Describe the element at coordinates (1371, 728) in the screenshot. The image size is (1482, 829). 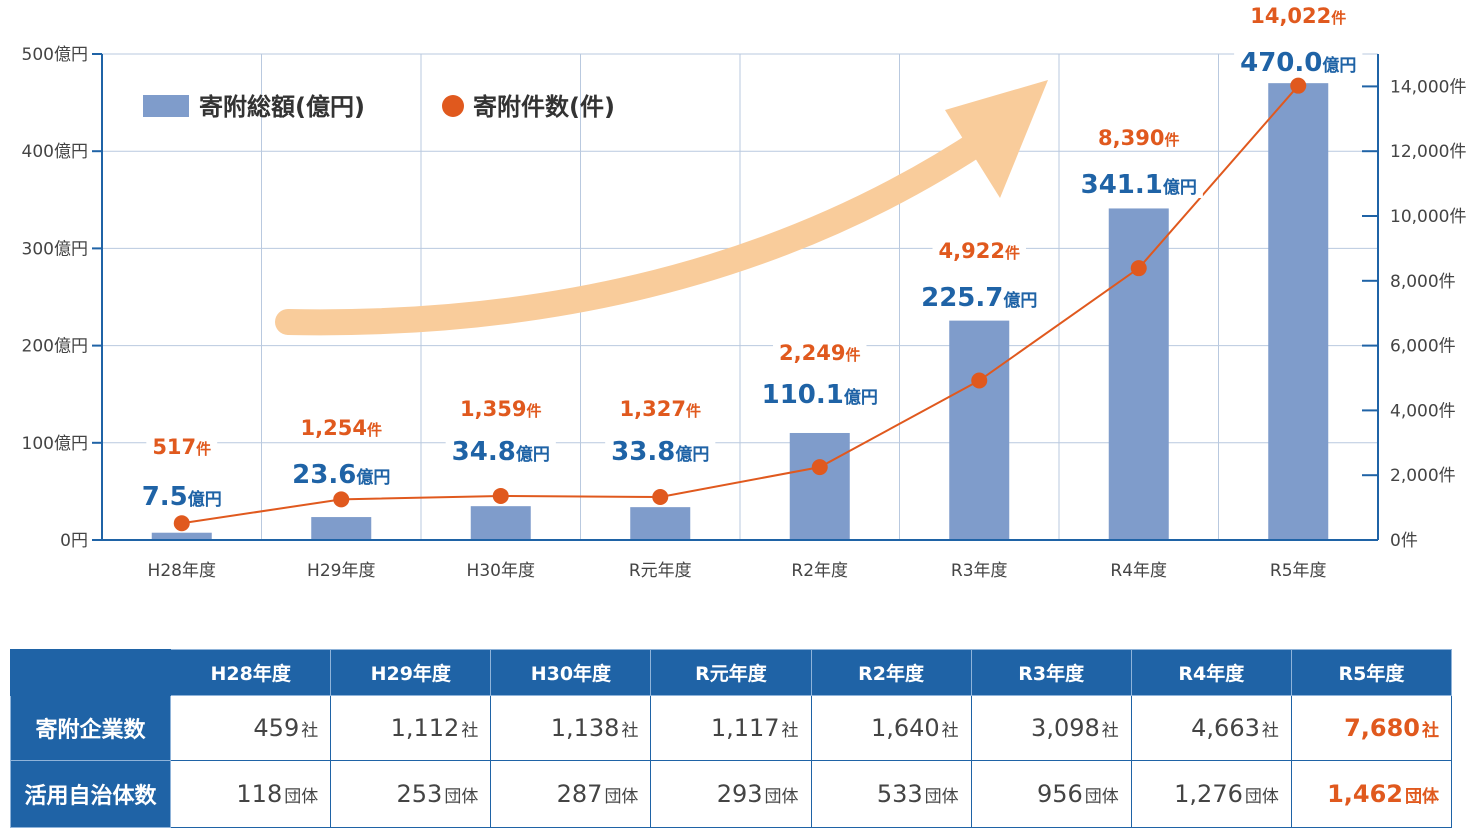
I see `table-cell: 7,680 社` at that location.